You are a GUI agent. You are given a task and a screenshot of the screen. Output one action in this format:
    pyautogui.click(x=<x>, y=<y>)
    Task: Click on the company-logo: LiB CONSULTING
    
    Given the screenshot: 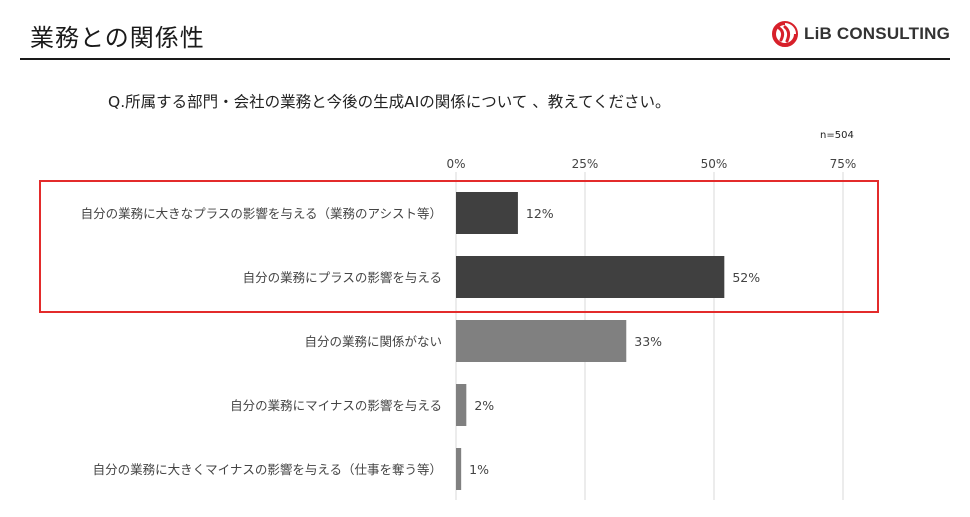 What is the action you would take?
    pyautogui.click(x=861, y=34)
    